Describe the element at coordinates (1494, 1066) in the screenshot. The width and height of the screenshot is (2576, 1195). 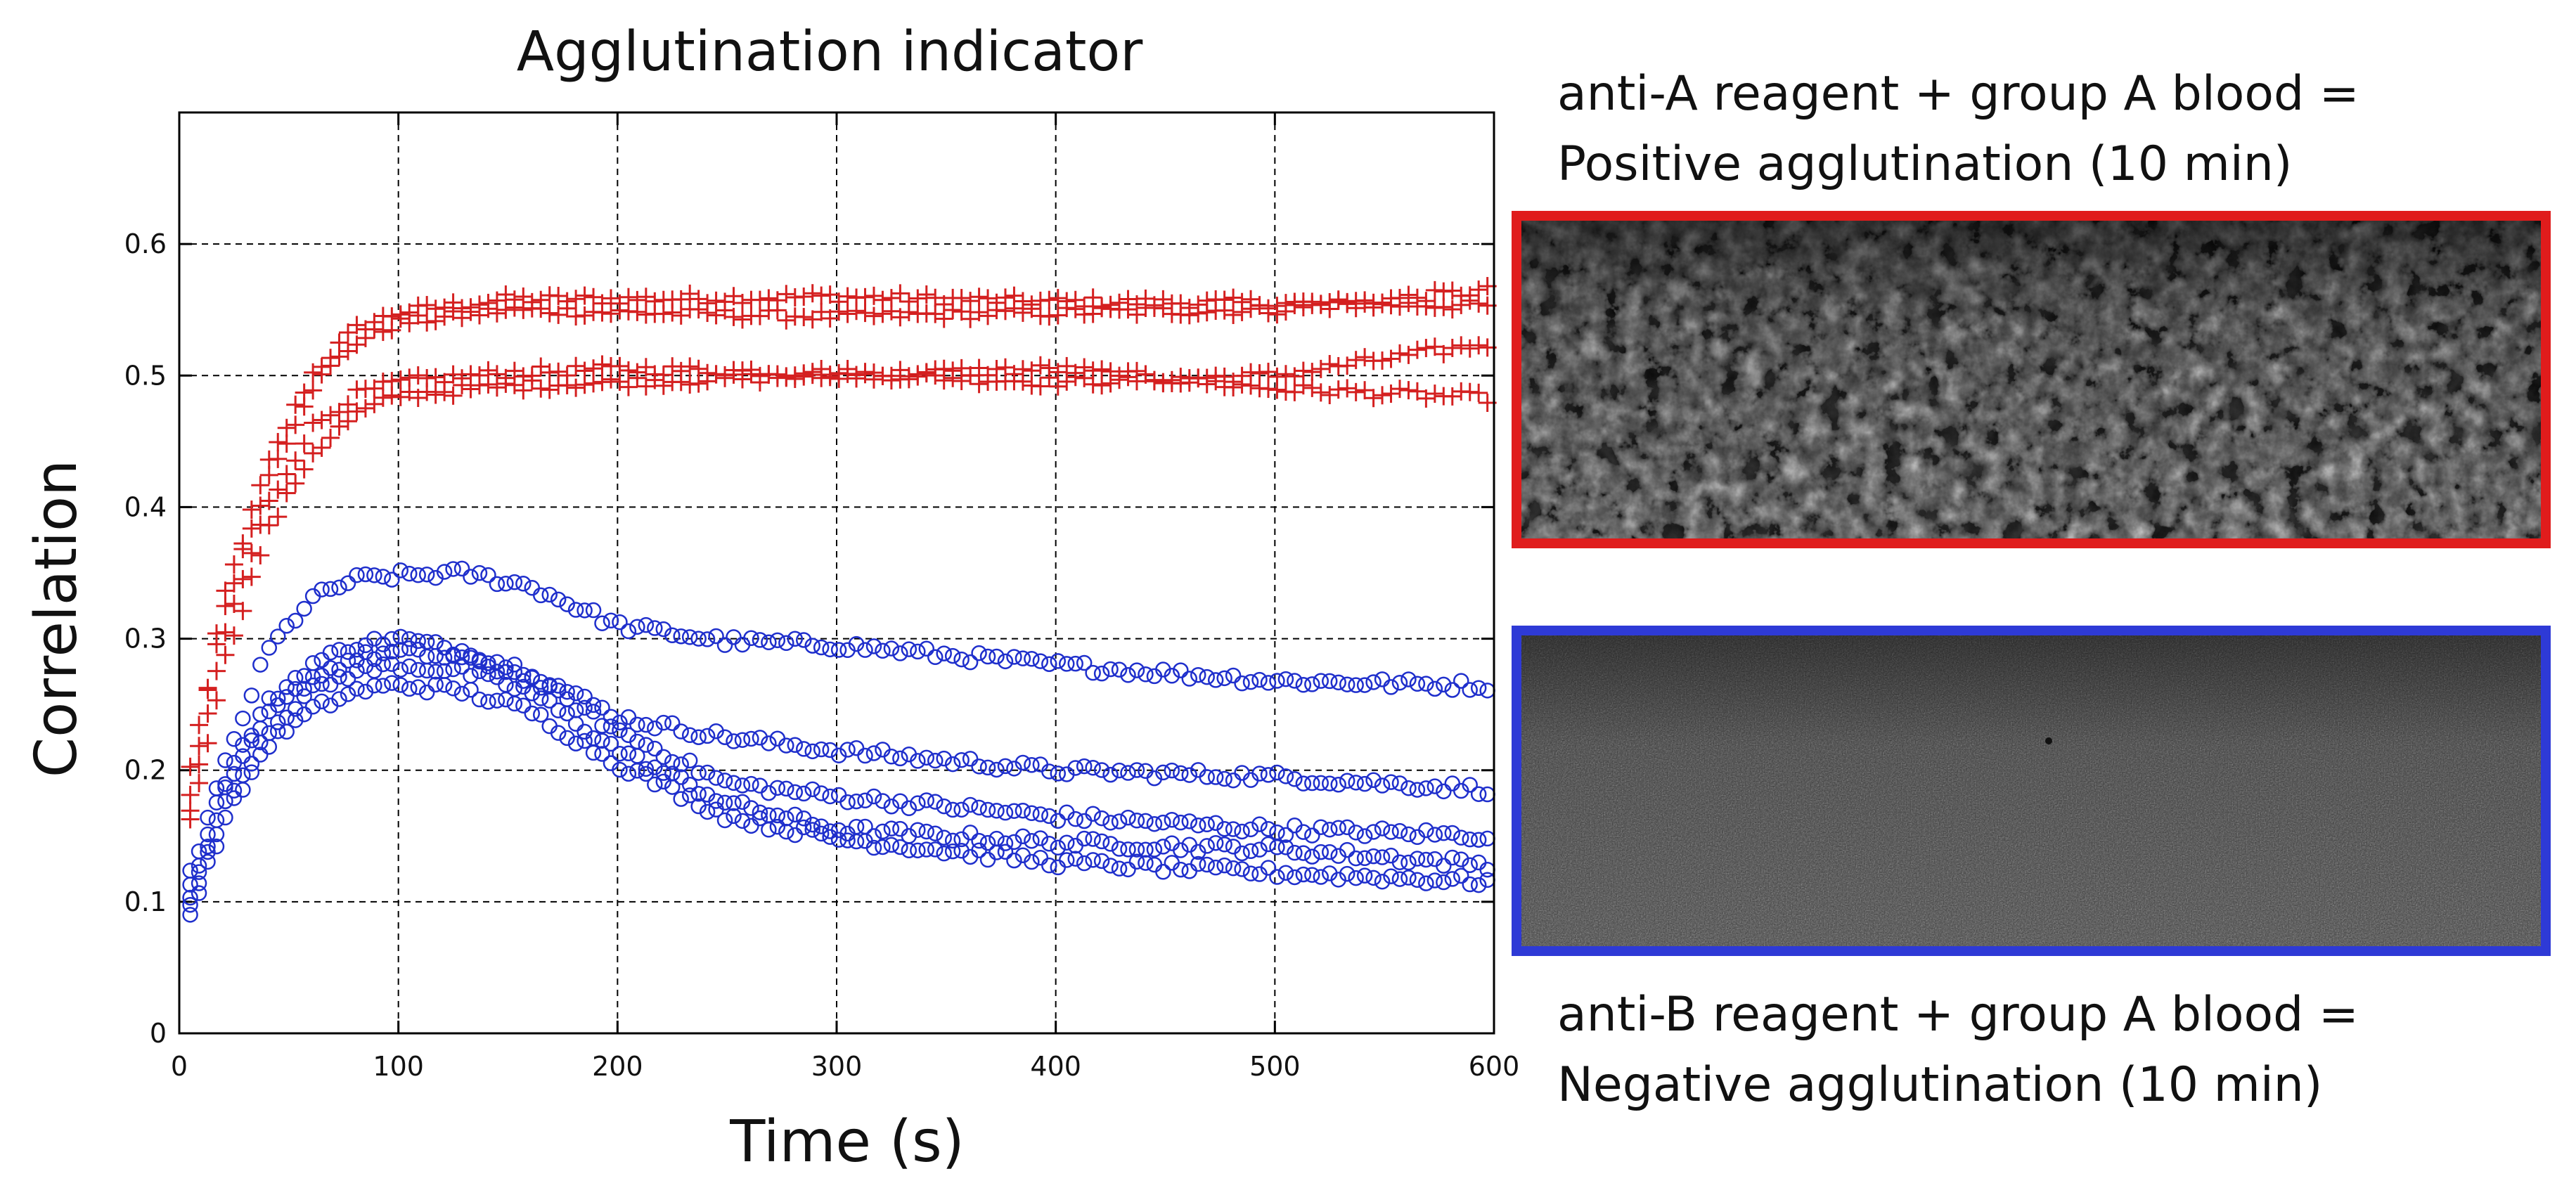
I see `x-tick-label: 600` at that location.